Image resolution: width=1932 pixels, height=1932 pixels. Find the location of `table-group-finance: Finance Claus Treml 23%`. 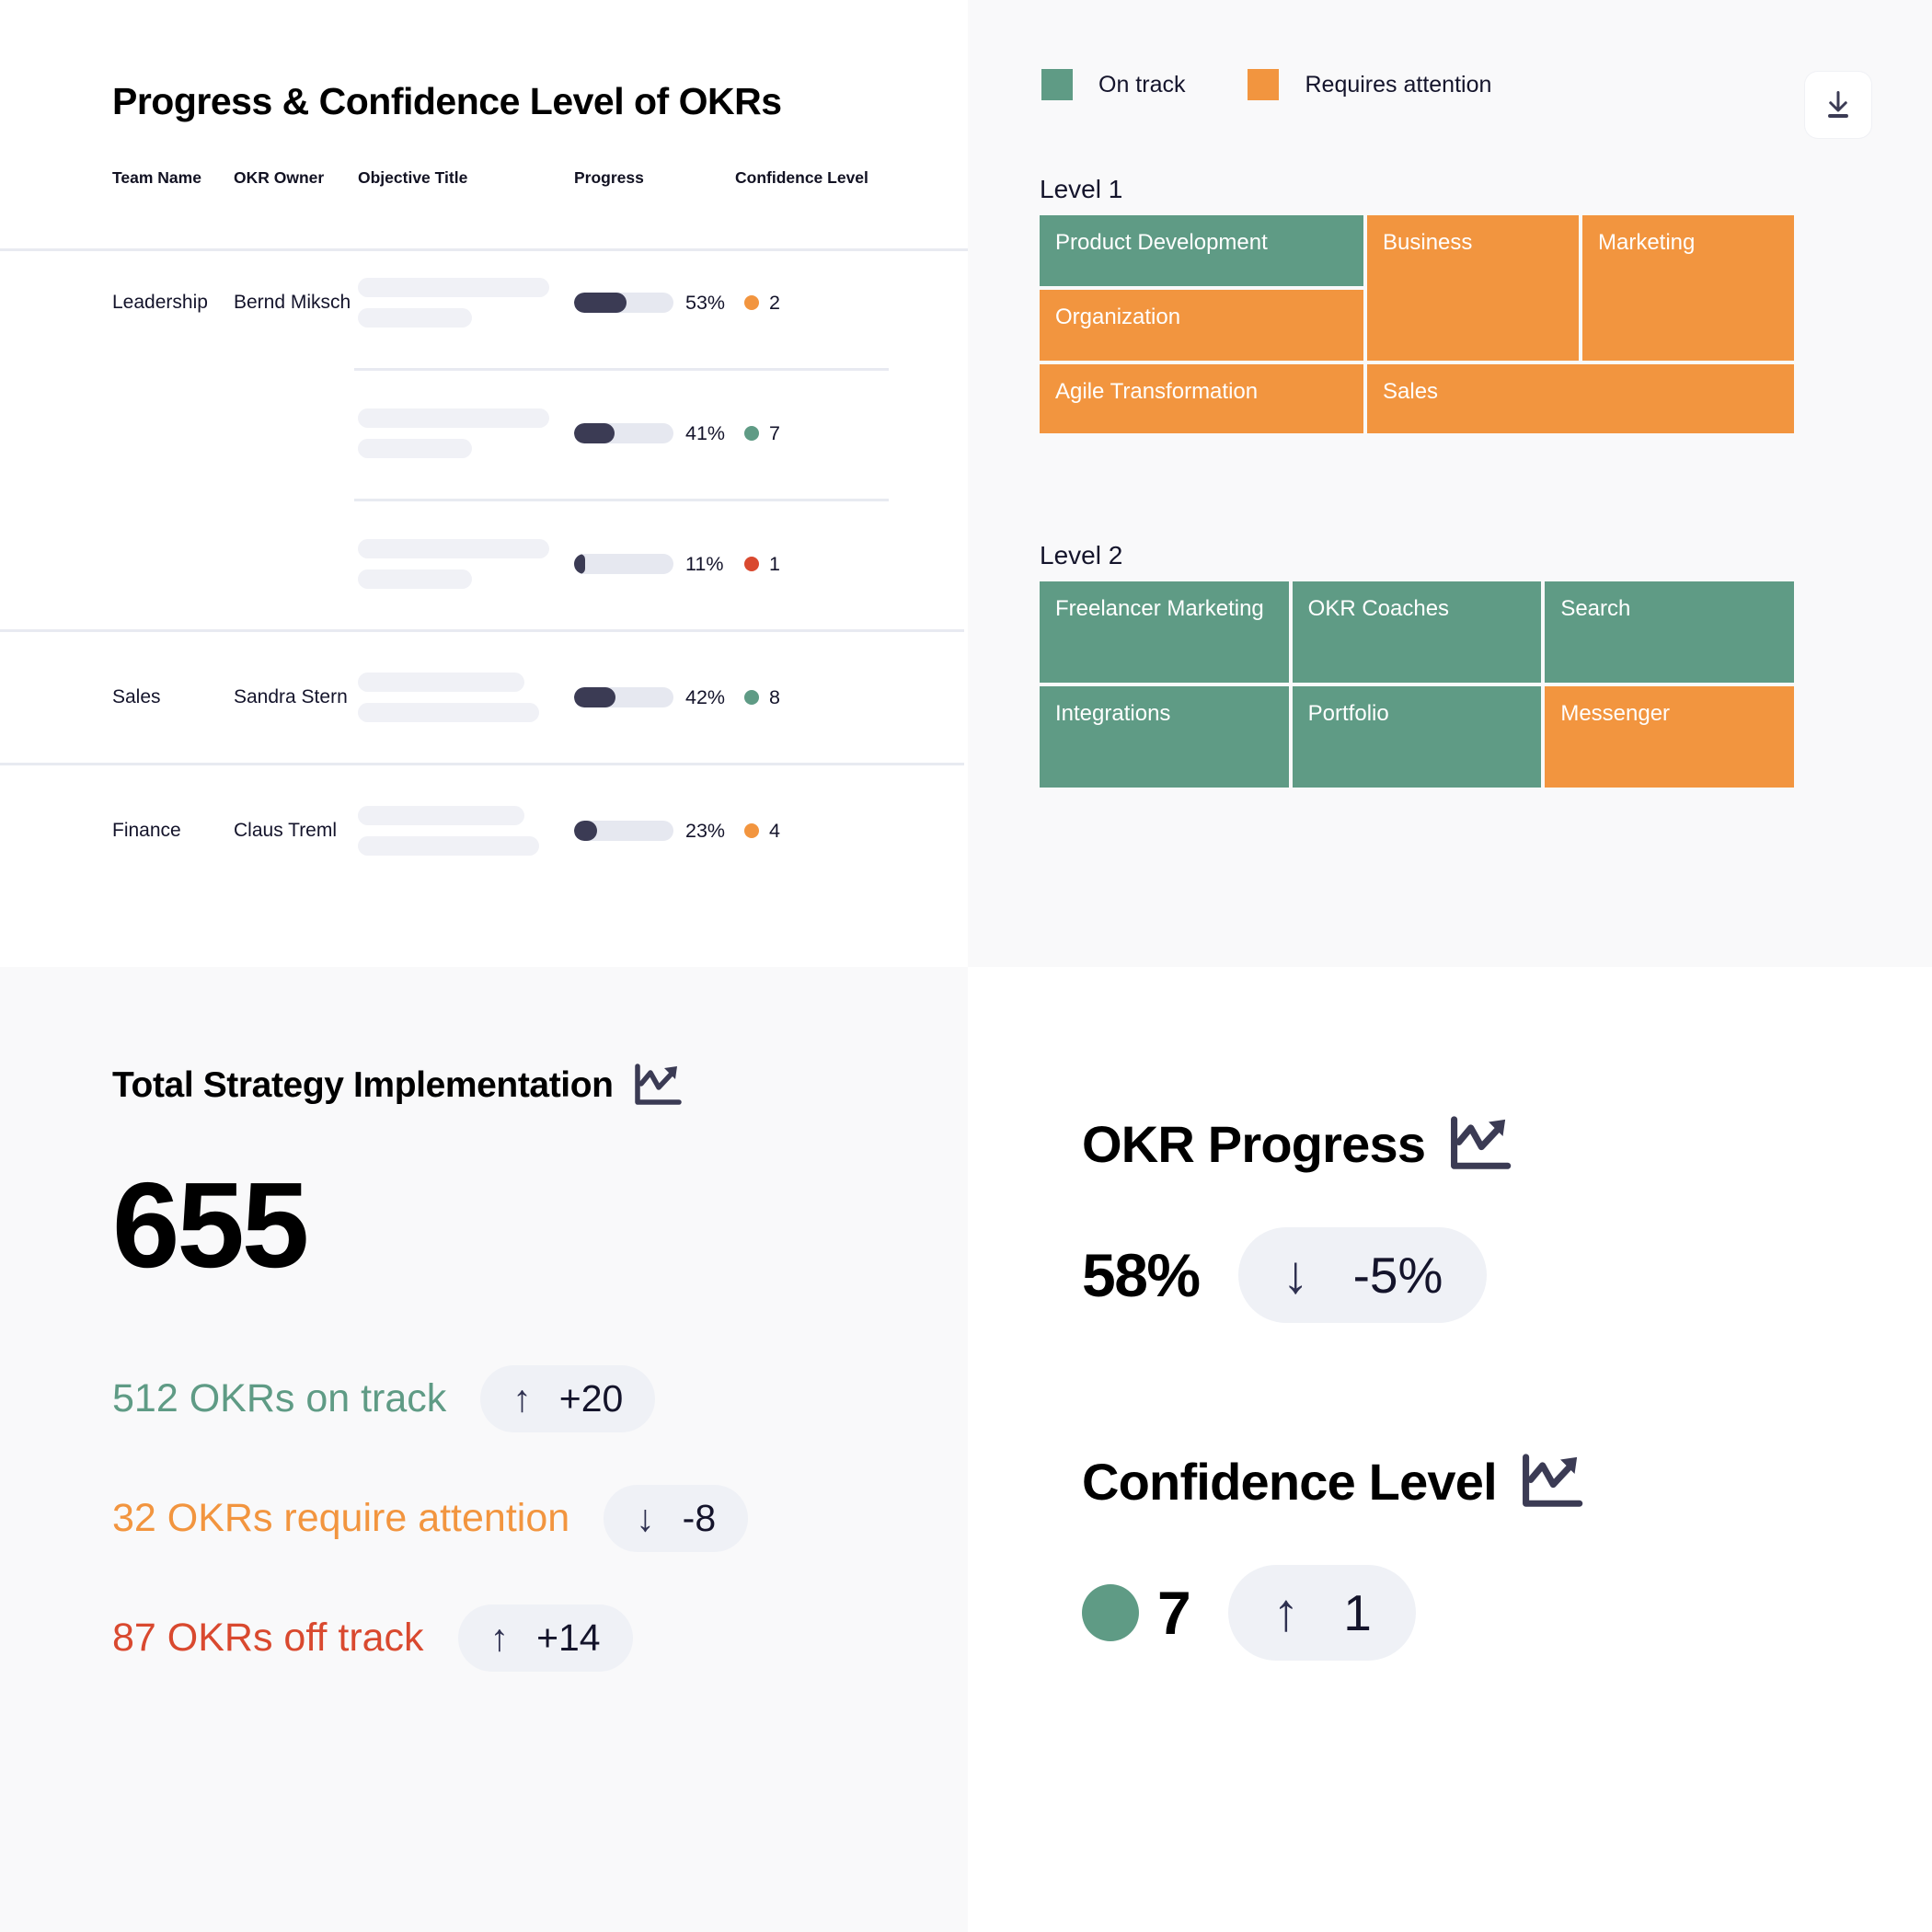

table-group-finance: Finance Claus Treml 23% is located at coordinates (482, 829).